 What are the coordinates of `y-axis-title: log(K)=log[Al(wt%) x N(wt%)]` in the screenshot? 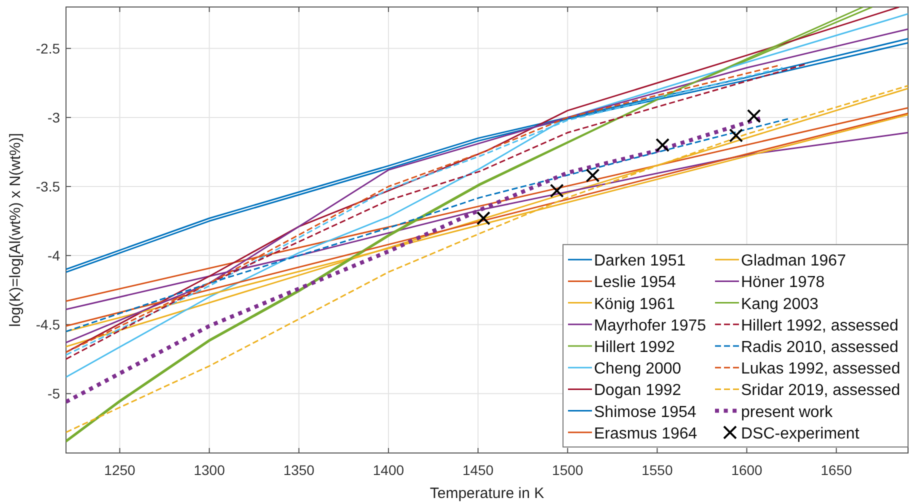 It's located at (15, 230).